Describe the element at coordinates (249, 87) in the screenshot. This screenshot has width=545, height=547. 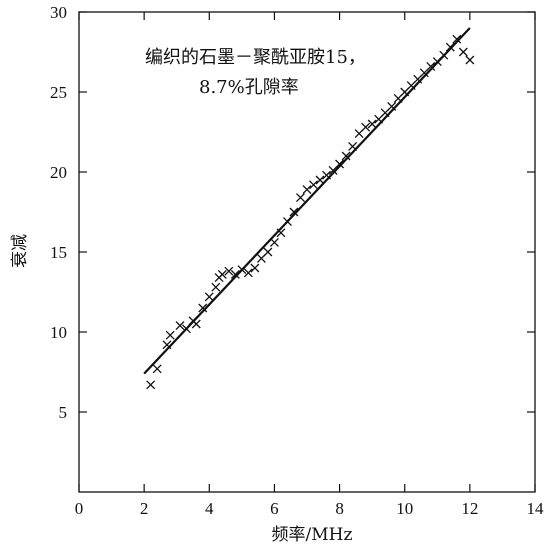
I see `annotation-line-2: 8.7%孔隙率` at that location.